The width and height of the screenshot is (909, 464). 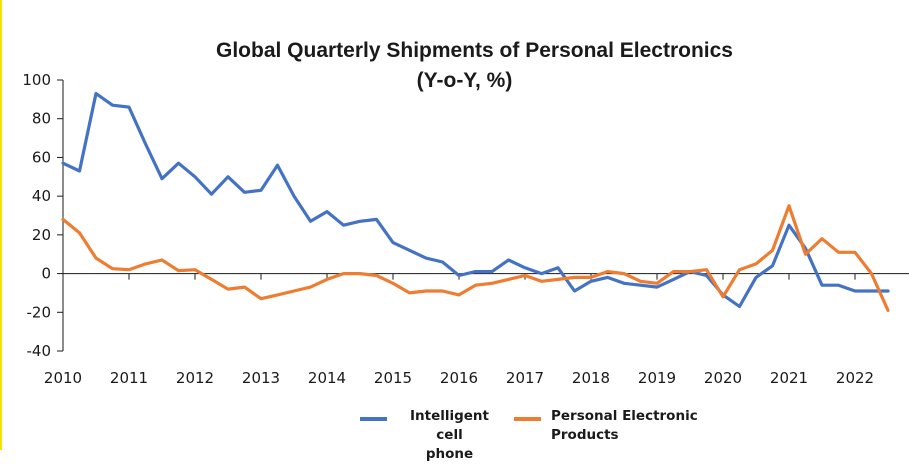 I want to click on legend-label-personal-electronics: Personal Electronic Products, so click(x=626, y=426).